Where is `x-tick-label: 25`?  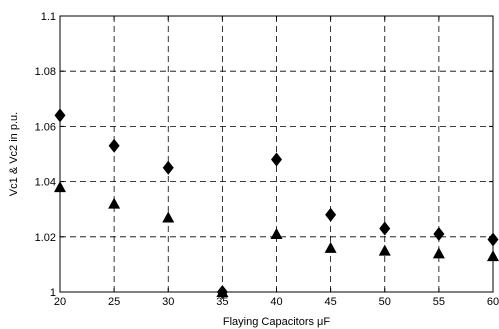 x-tick-label: 25 is located at coordinates (114, 302).